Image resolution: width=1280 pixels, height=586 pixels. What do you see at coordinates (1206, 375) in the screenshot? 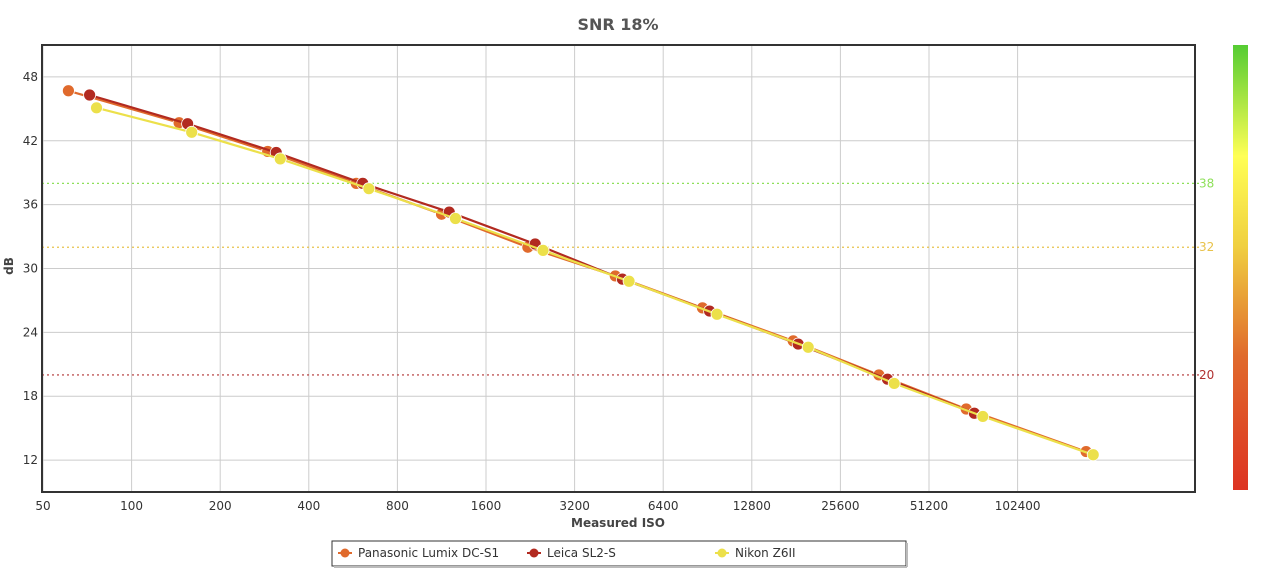
I see `reference-line-label: 20` at bounding box center [1206, 375].